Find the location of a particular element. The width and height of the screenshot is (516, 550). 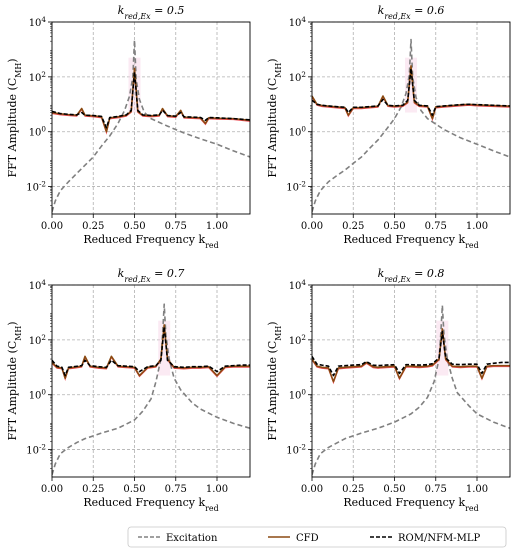

chart-title: kred,Ex​ = 0.5 is located at coordinates (151, 12).